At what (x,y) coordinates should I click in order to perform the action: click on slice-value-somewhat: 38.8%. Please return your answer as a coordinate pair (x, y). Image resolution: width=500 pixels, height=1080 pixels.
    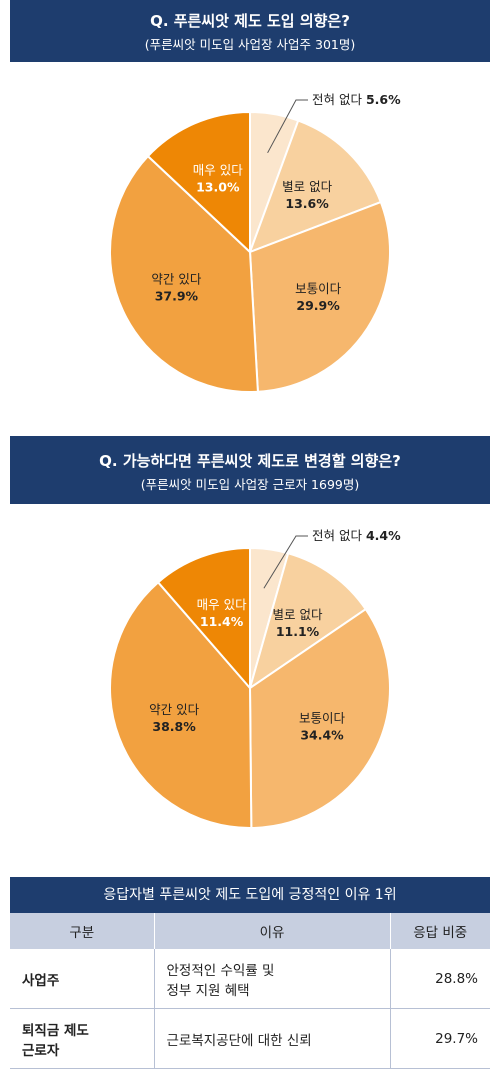
    Looking at the image, I should click on (174, 726).